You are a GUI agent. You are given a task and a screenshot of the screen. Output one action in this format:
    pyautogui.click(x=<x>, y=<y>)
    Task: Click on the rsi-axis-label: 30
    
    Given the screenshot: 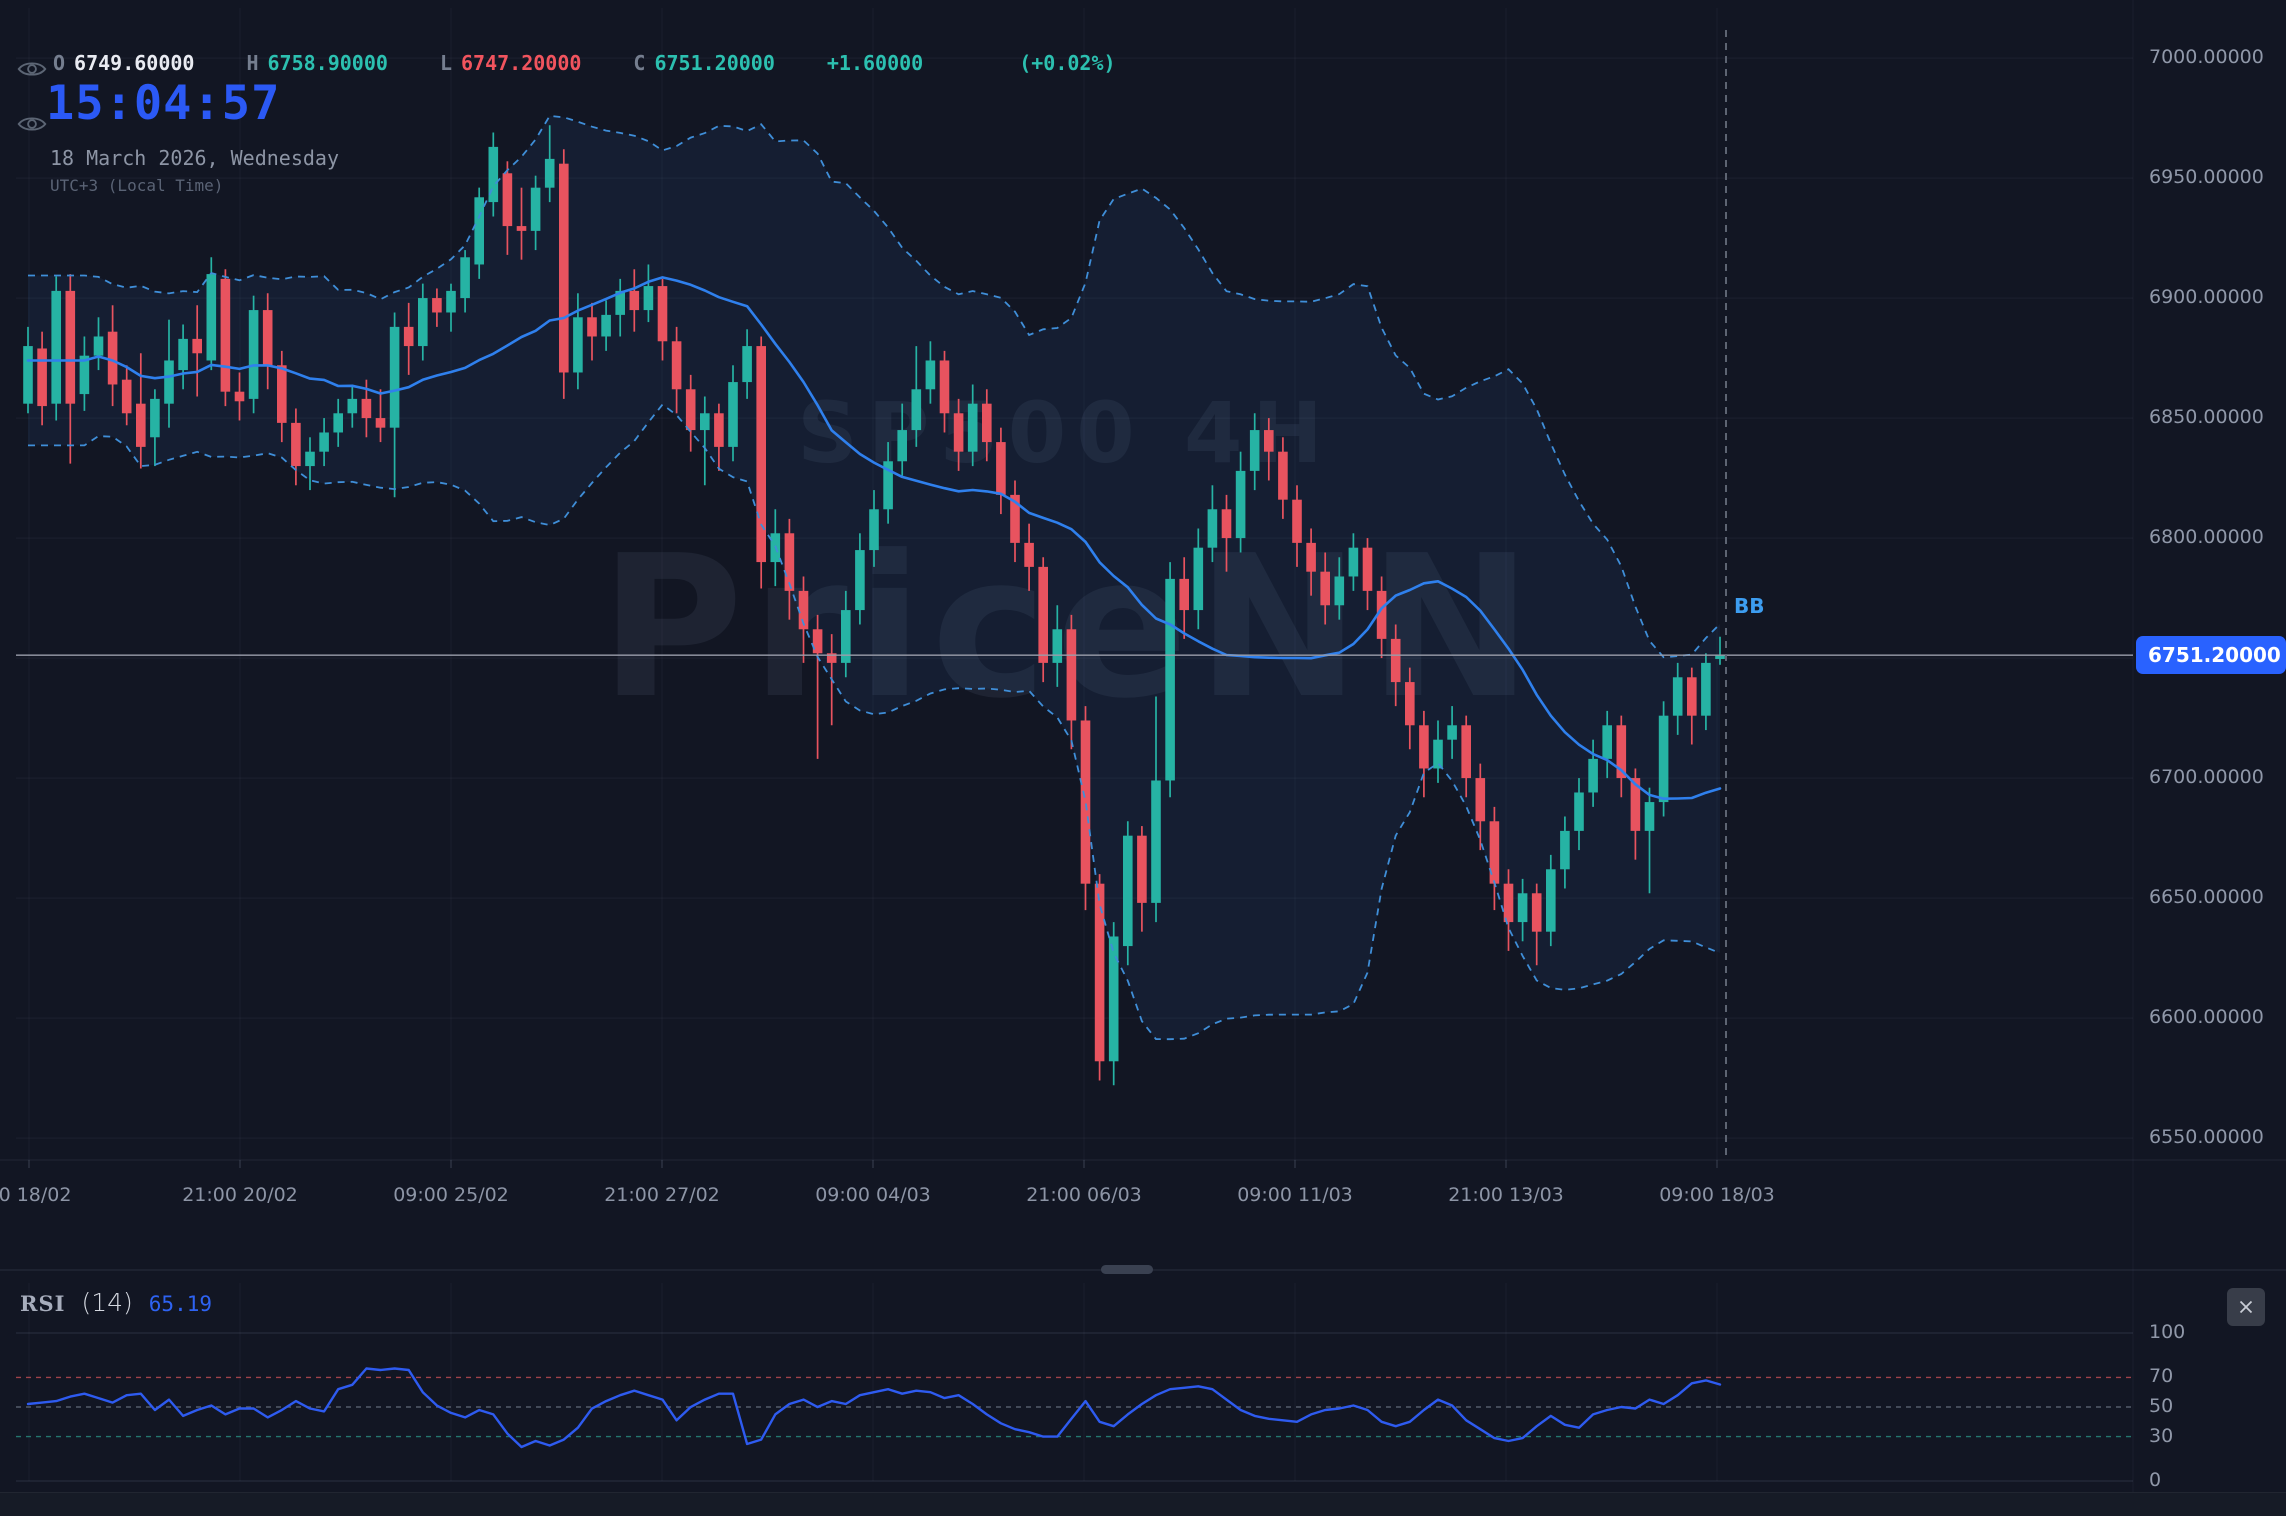 What is the action you would take?
    pyautogui.click(x=2161, y=1435)
    